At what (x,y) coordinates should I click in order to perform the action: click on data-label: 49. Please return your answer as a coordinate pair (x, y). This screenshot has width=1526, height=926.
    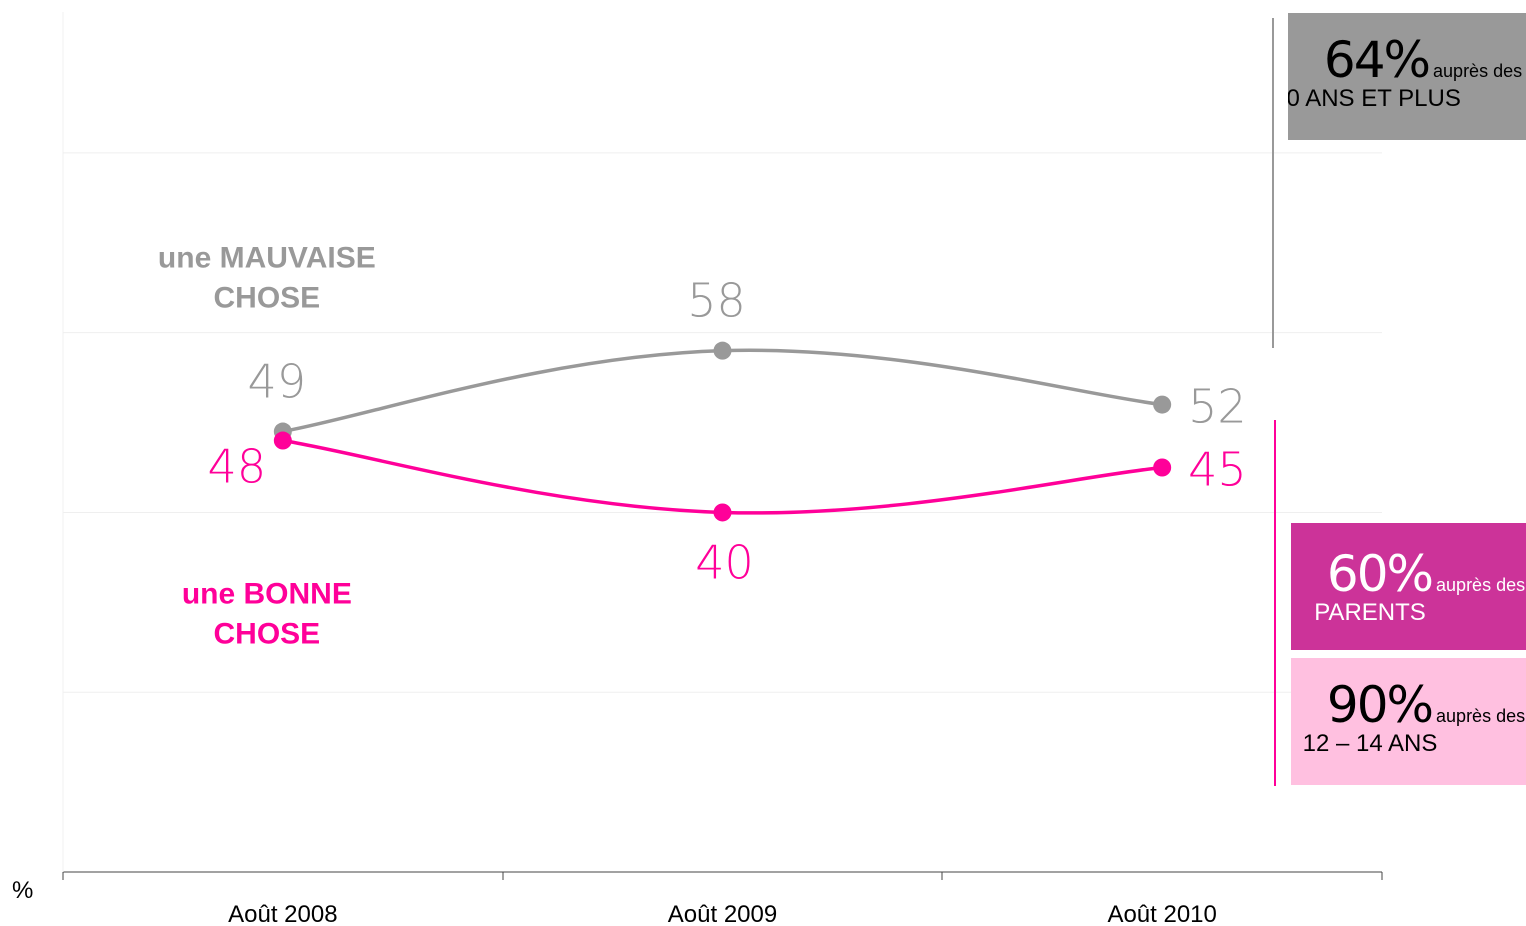
    Looking at the image, I should click on (277, 382).